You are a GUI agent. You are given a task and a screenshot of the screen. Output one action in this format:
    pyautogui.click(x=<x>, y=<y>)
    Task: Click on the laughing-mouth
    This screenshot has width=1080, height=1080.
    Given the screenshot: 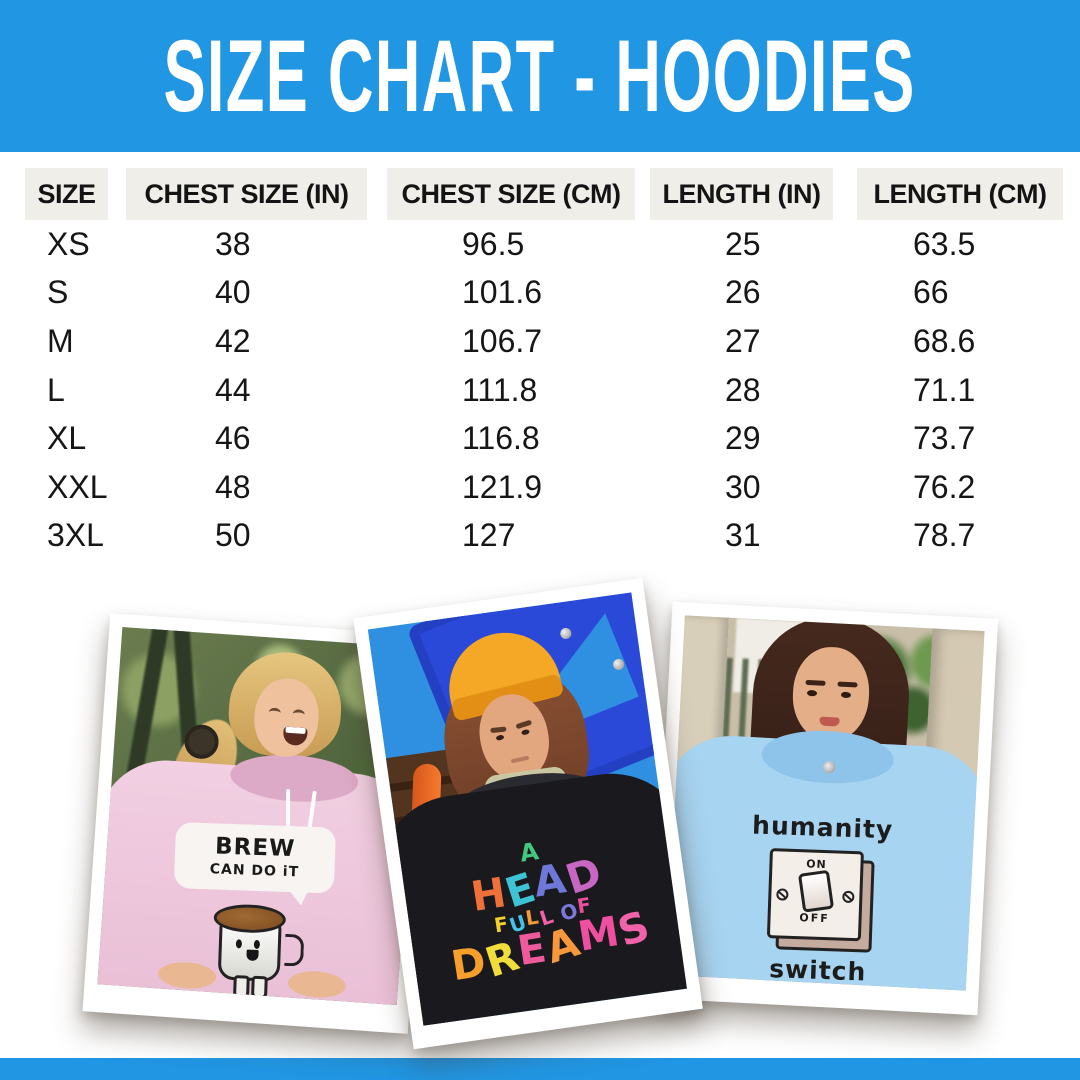 What is the action you would take?
    pyautogui.click(x=295, y=736)
    